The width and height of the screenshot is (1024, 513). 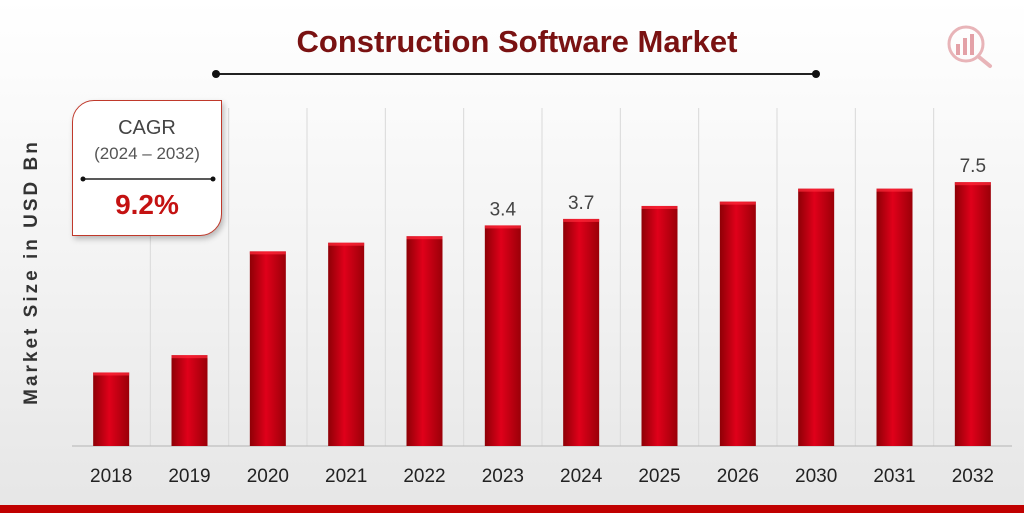 What do you see at coordinates (147, 168) in the screenshot?
I see `cagr-callout: CAGR (2024 – 2032) 9.2%` at bounding box center [147, 168].